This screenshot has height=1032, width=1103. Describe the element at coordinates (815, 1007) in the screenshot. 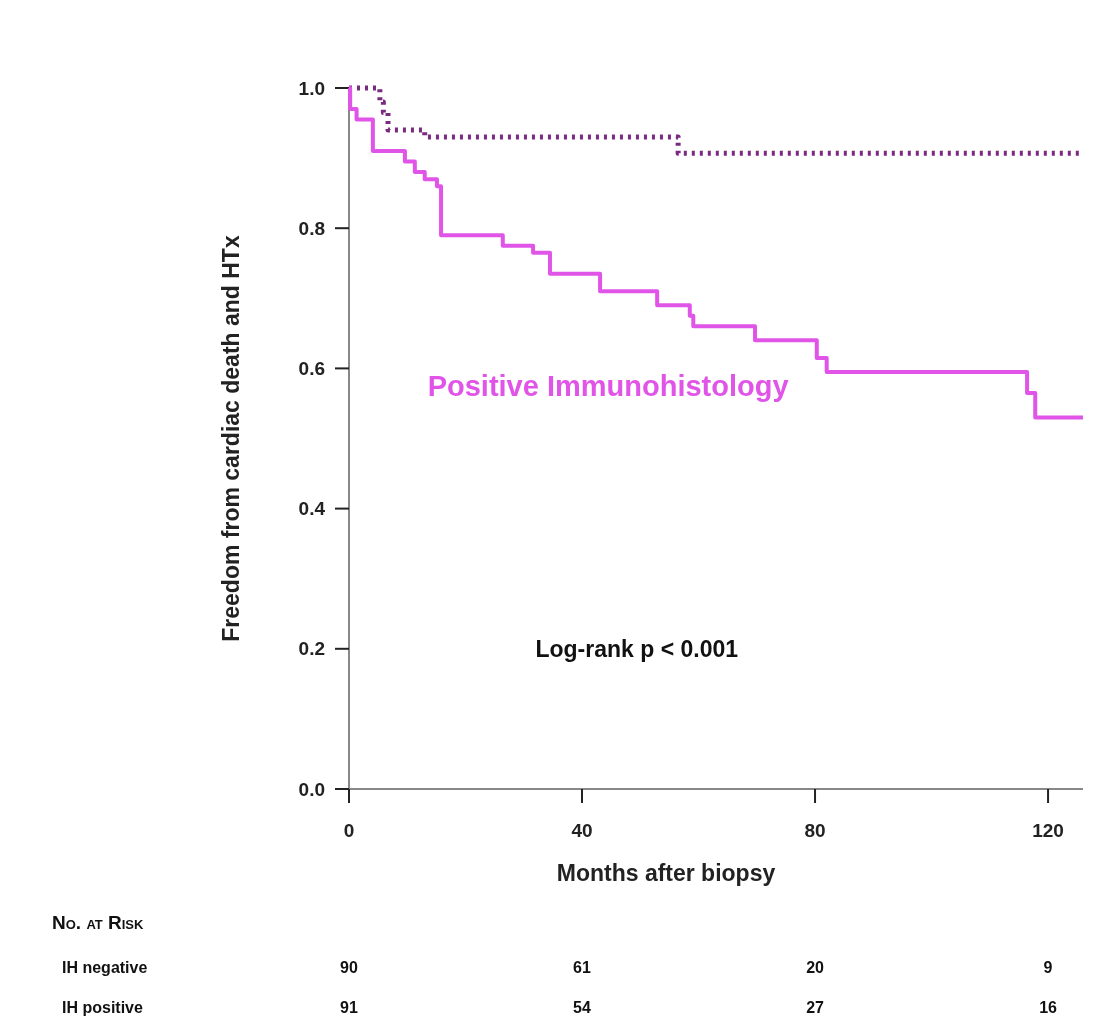

I see `text: 27` at that location.